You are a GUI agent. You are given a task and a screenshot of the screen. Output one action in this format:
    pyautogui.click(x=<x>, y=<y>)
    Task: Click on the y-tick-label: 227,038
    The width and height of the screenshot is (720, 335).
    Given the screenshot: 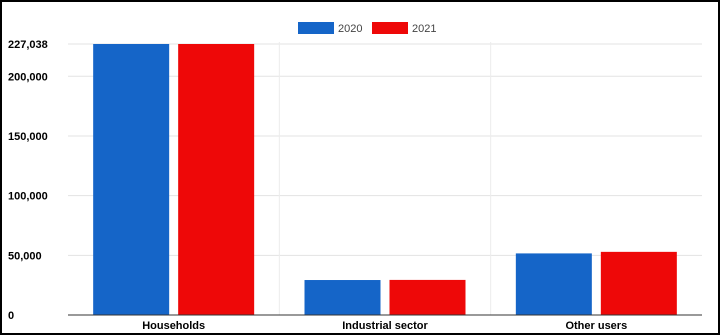 What is the action you would take?
    pyautogui.click(x=28, y=45)
    